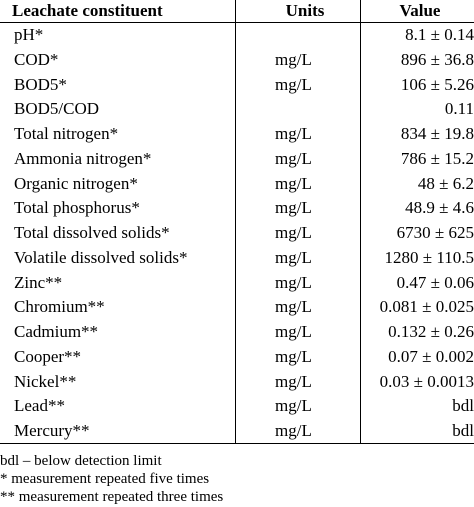  I want to click on value-cell: 786 ± 15.2, so click(437, 158).